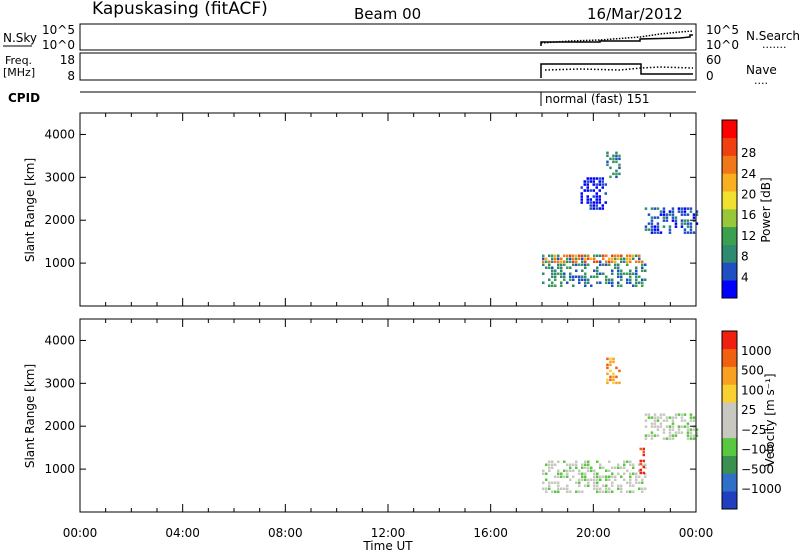 This screenshot has height=554, width=800. I want to click on cpid-mode-text: normal (fast) 151, so click(597, 99).